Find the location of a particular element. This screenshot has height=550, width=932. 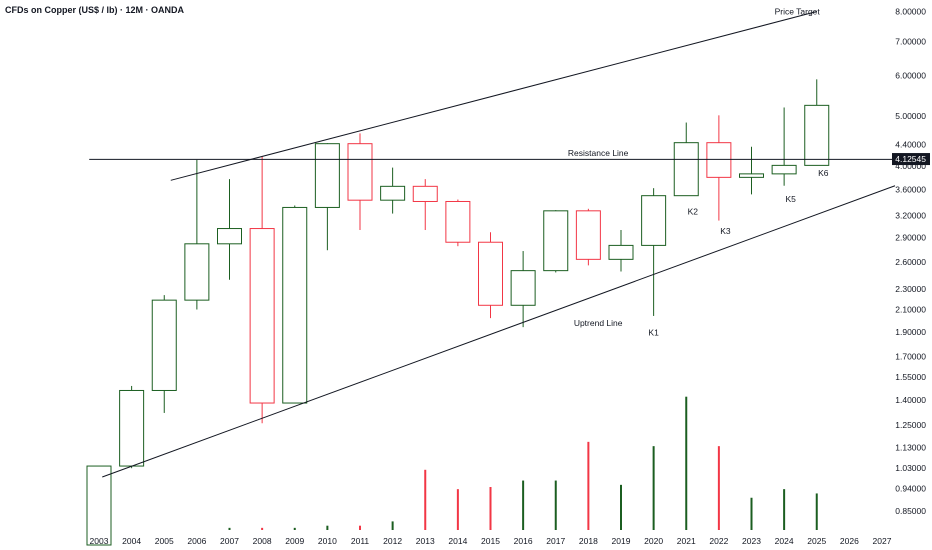

chart-title: CFDs on Copper (US$ / lb) · 12M · OANDA is located at coordinates (95, 10).